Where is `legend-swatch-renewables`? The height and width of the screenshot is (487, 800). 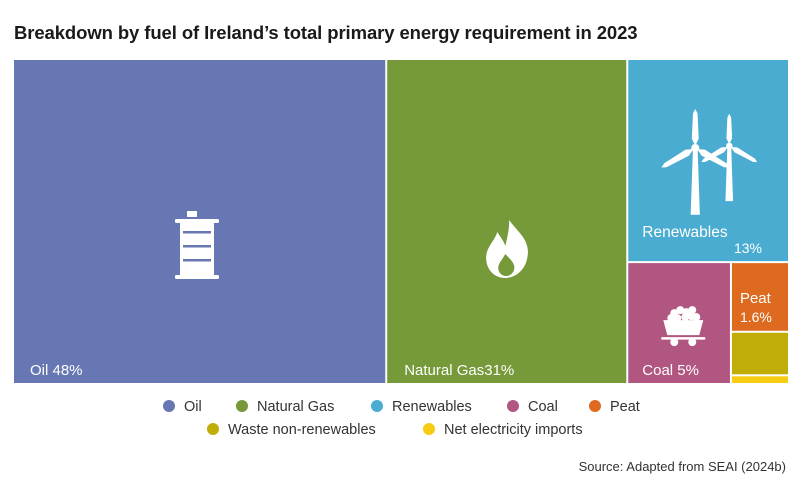
legend-swatch-renewables is located at coordinates (377, 406).